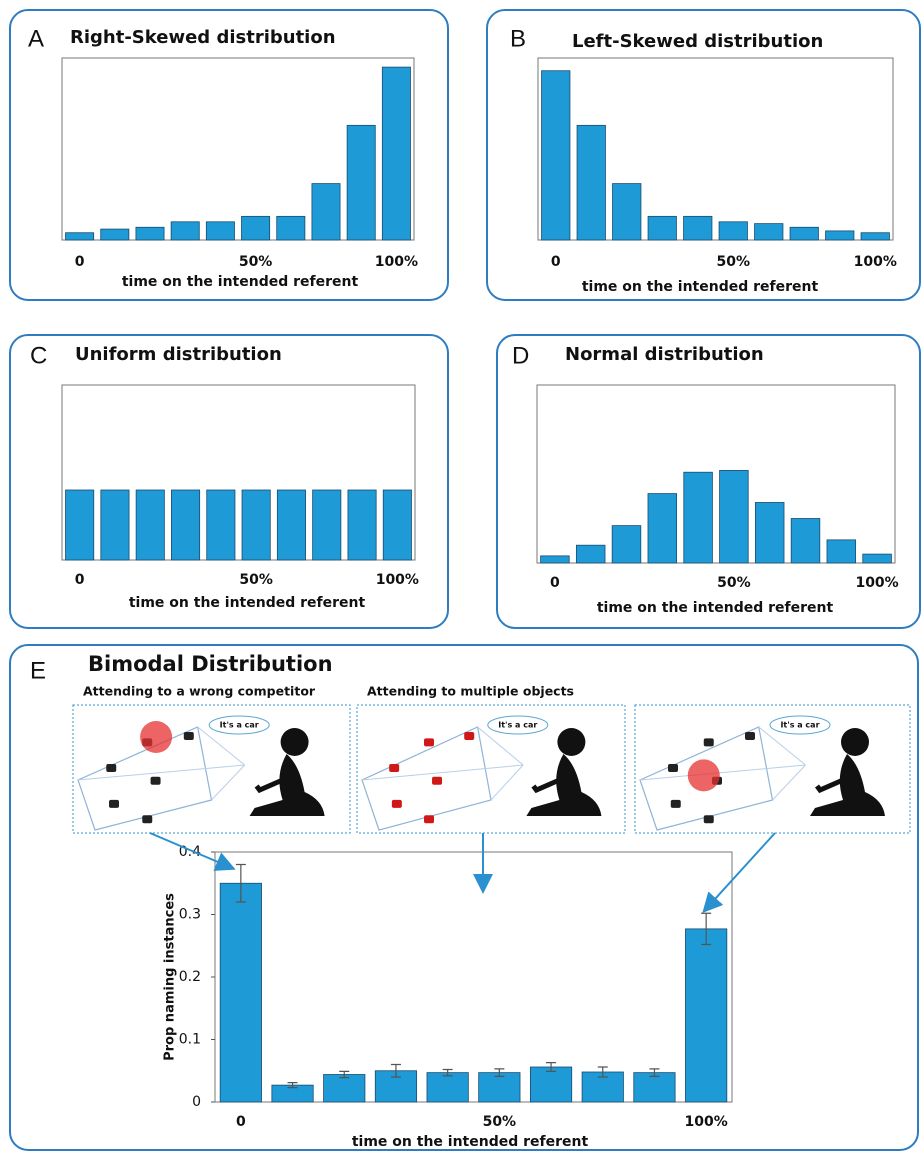 This screenshot has height=1155, width=922. What do you see at coordinates (38, 670) in the screenshot?
I see `panel-label: E` at bounding box center [38, 670].